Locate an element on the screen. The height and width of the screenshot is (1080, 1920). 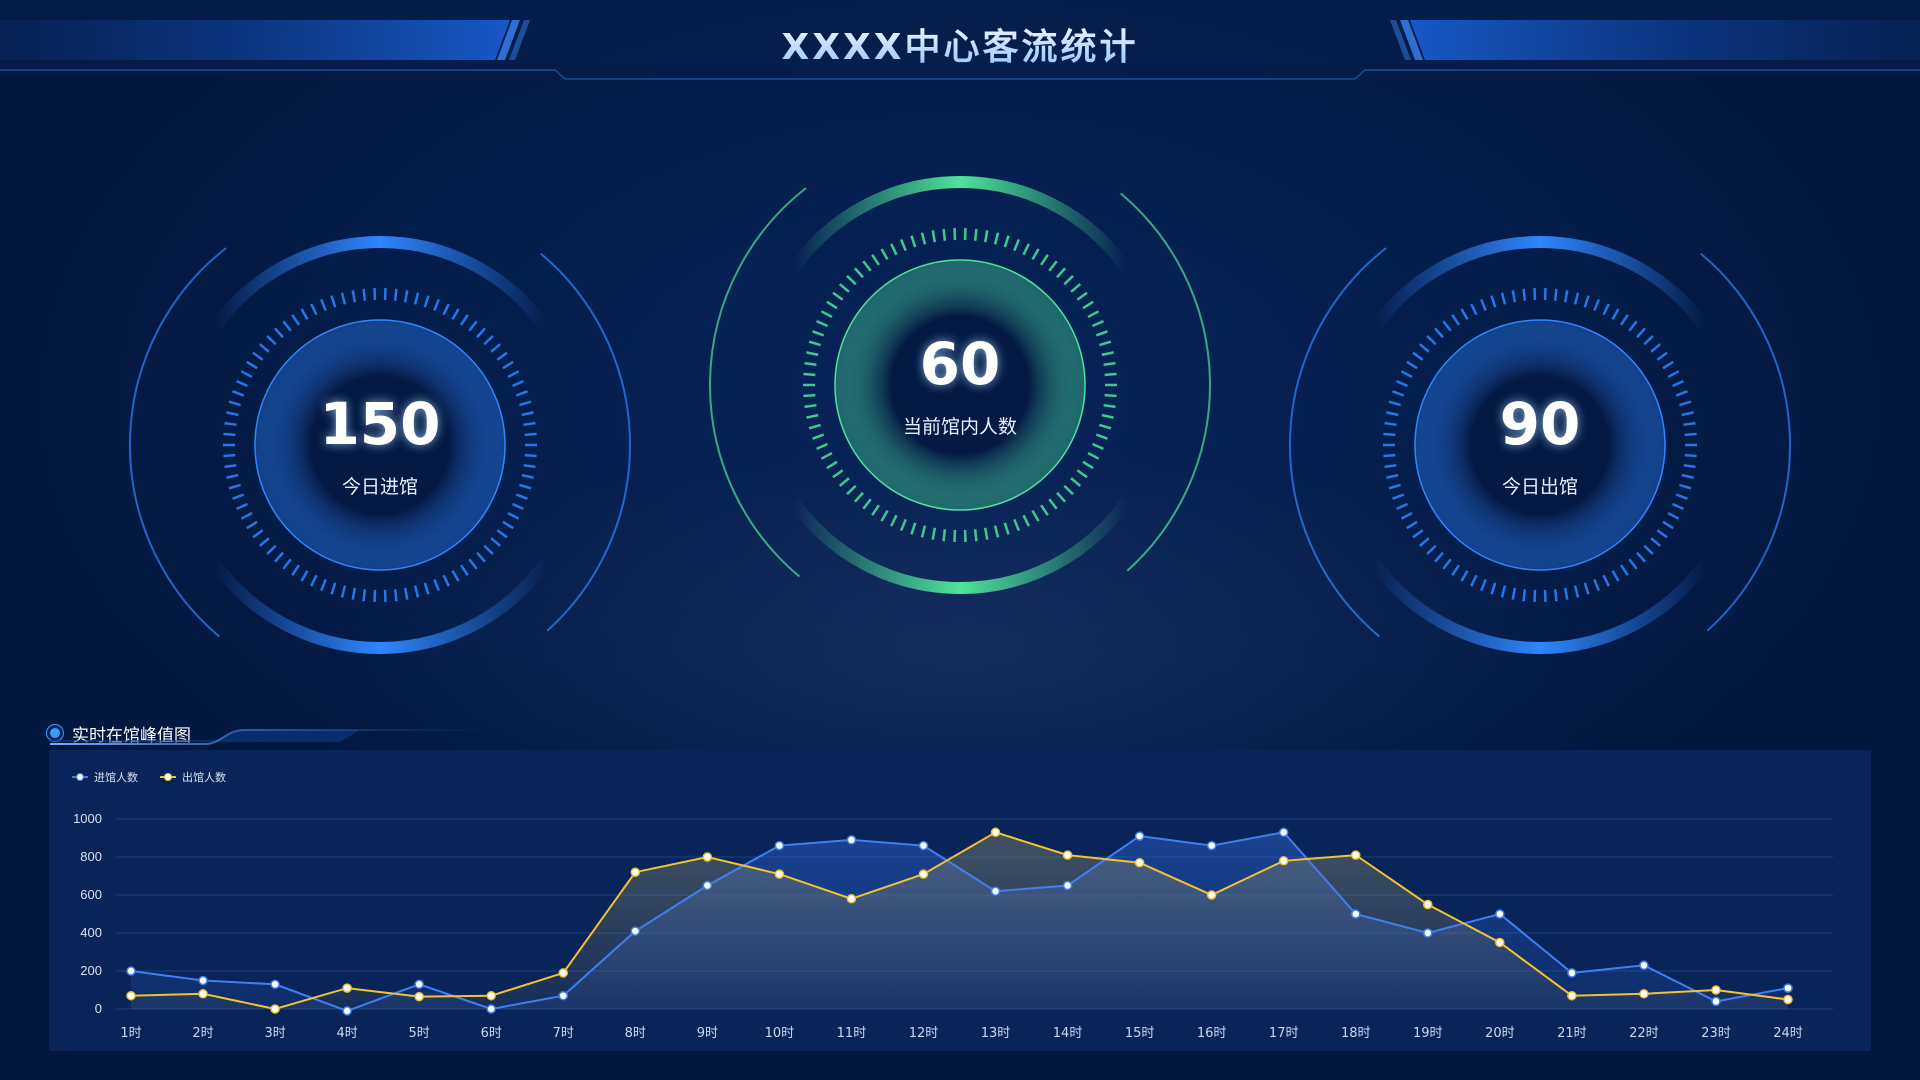
thick-arc-top is located at coordinates (960, 224).